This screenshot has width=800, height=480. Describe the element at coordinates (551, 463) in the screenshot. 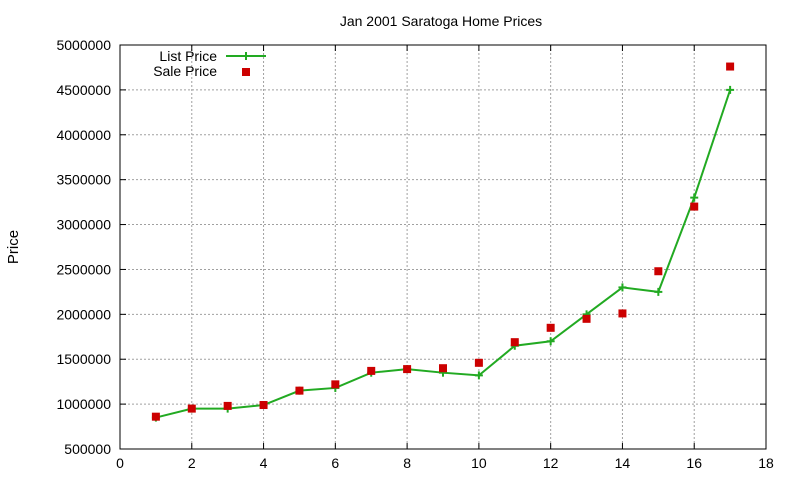

I see `x-tick-label: 12` at that location.